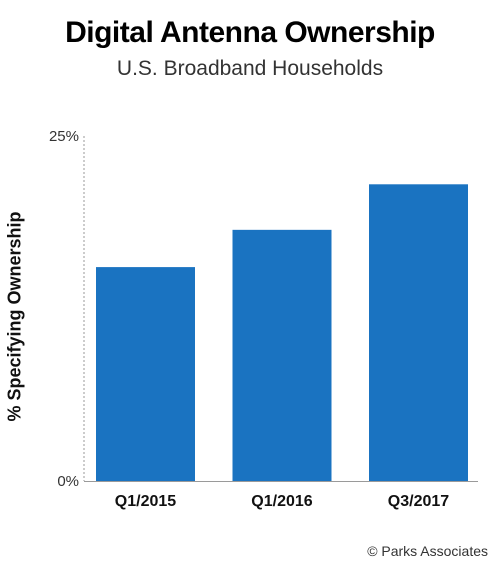  Describe the element at coordinates (68, 481) in the screenshot. I see `y-tick-label: 0%` at that location.